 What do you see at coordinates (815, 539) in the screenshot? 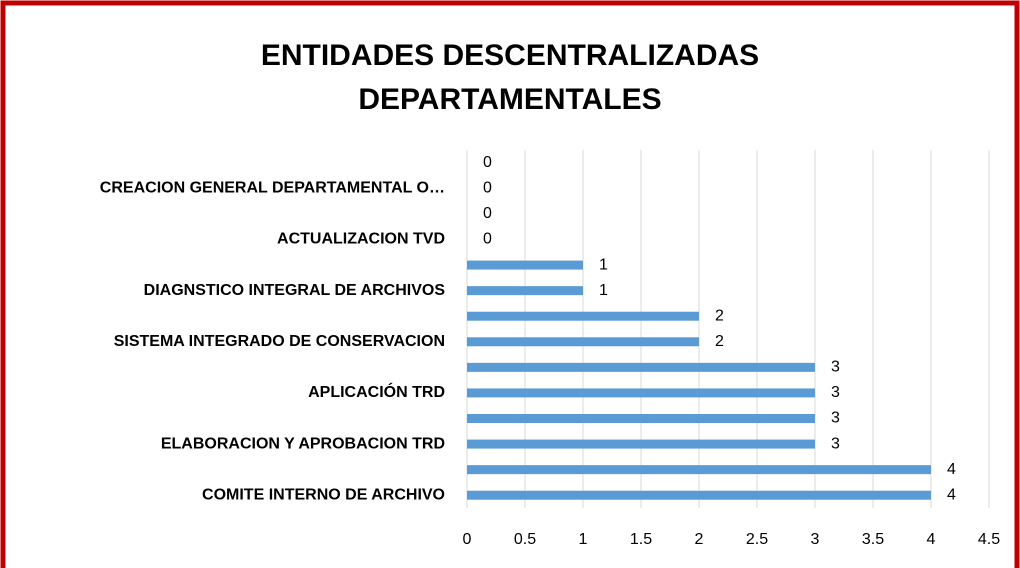
I see `x-tick-label: 3` at bounding box center [815, 539].